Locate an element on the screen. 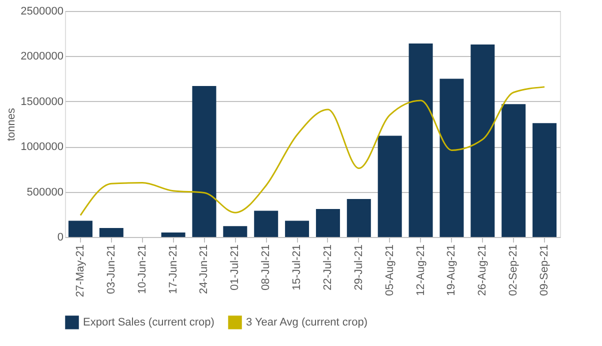 The width and height of the screenshot is (602, 346). legend-label: 3 Year Avg (current crop) is located at coordinates (307, 322).